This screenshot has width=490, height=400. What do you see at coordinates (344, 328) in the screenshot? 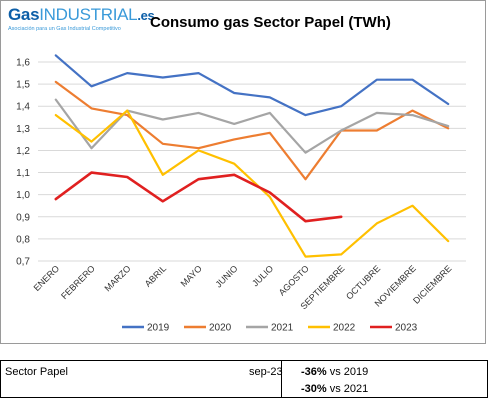
I see `legend-label-2022: 2022` at bounding box center [344, 328].